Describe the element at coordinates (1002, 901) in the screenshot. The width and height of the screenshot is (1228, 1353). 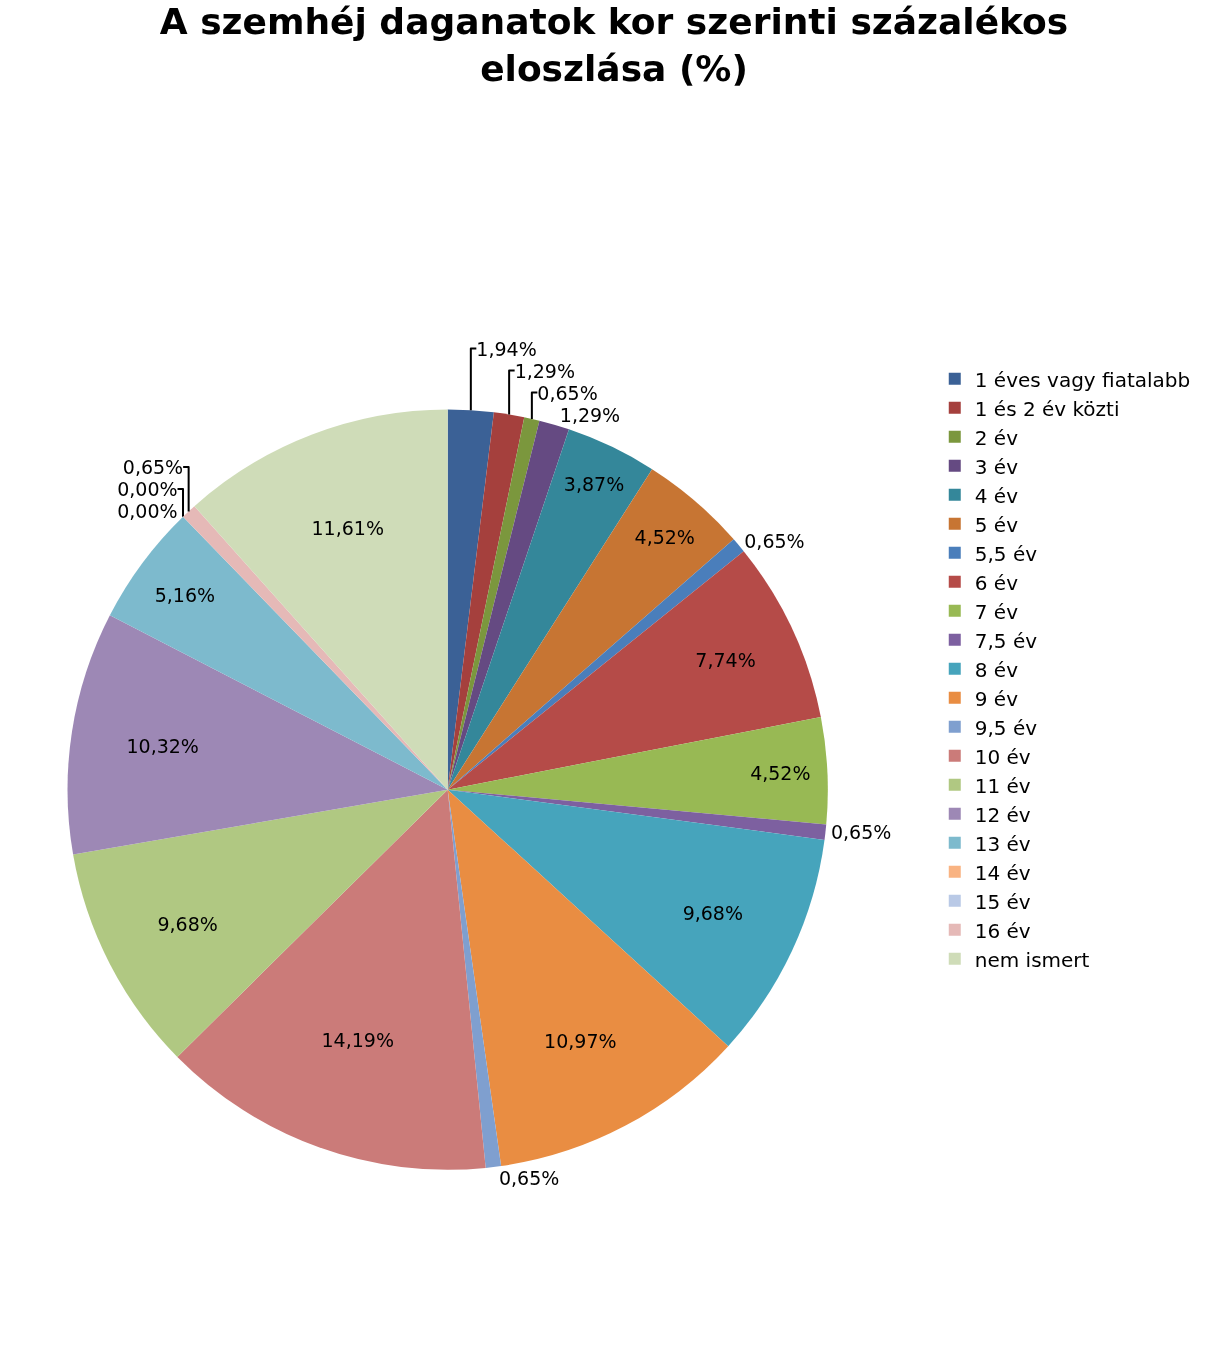
I see `legend-label: 15 év` at that location.